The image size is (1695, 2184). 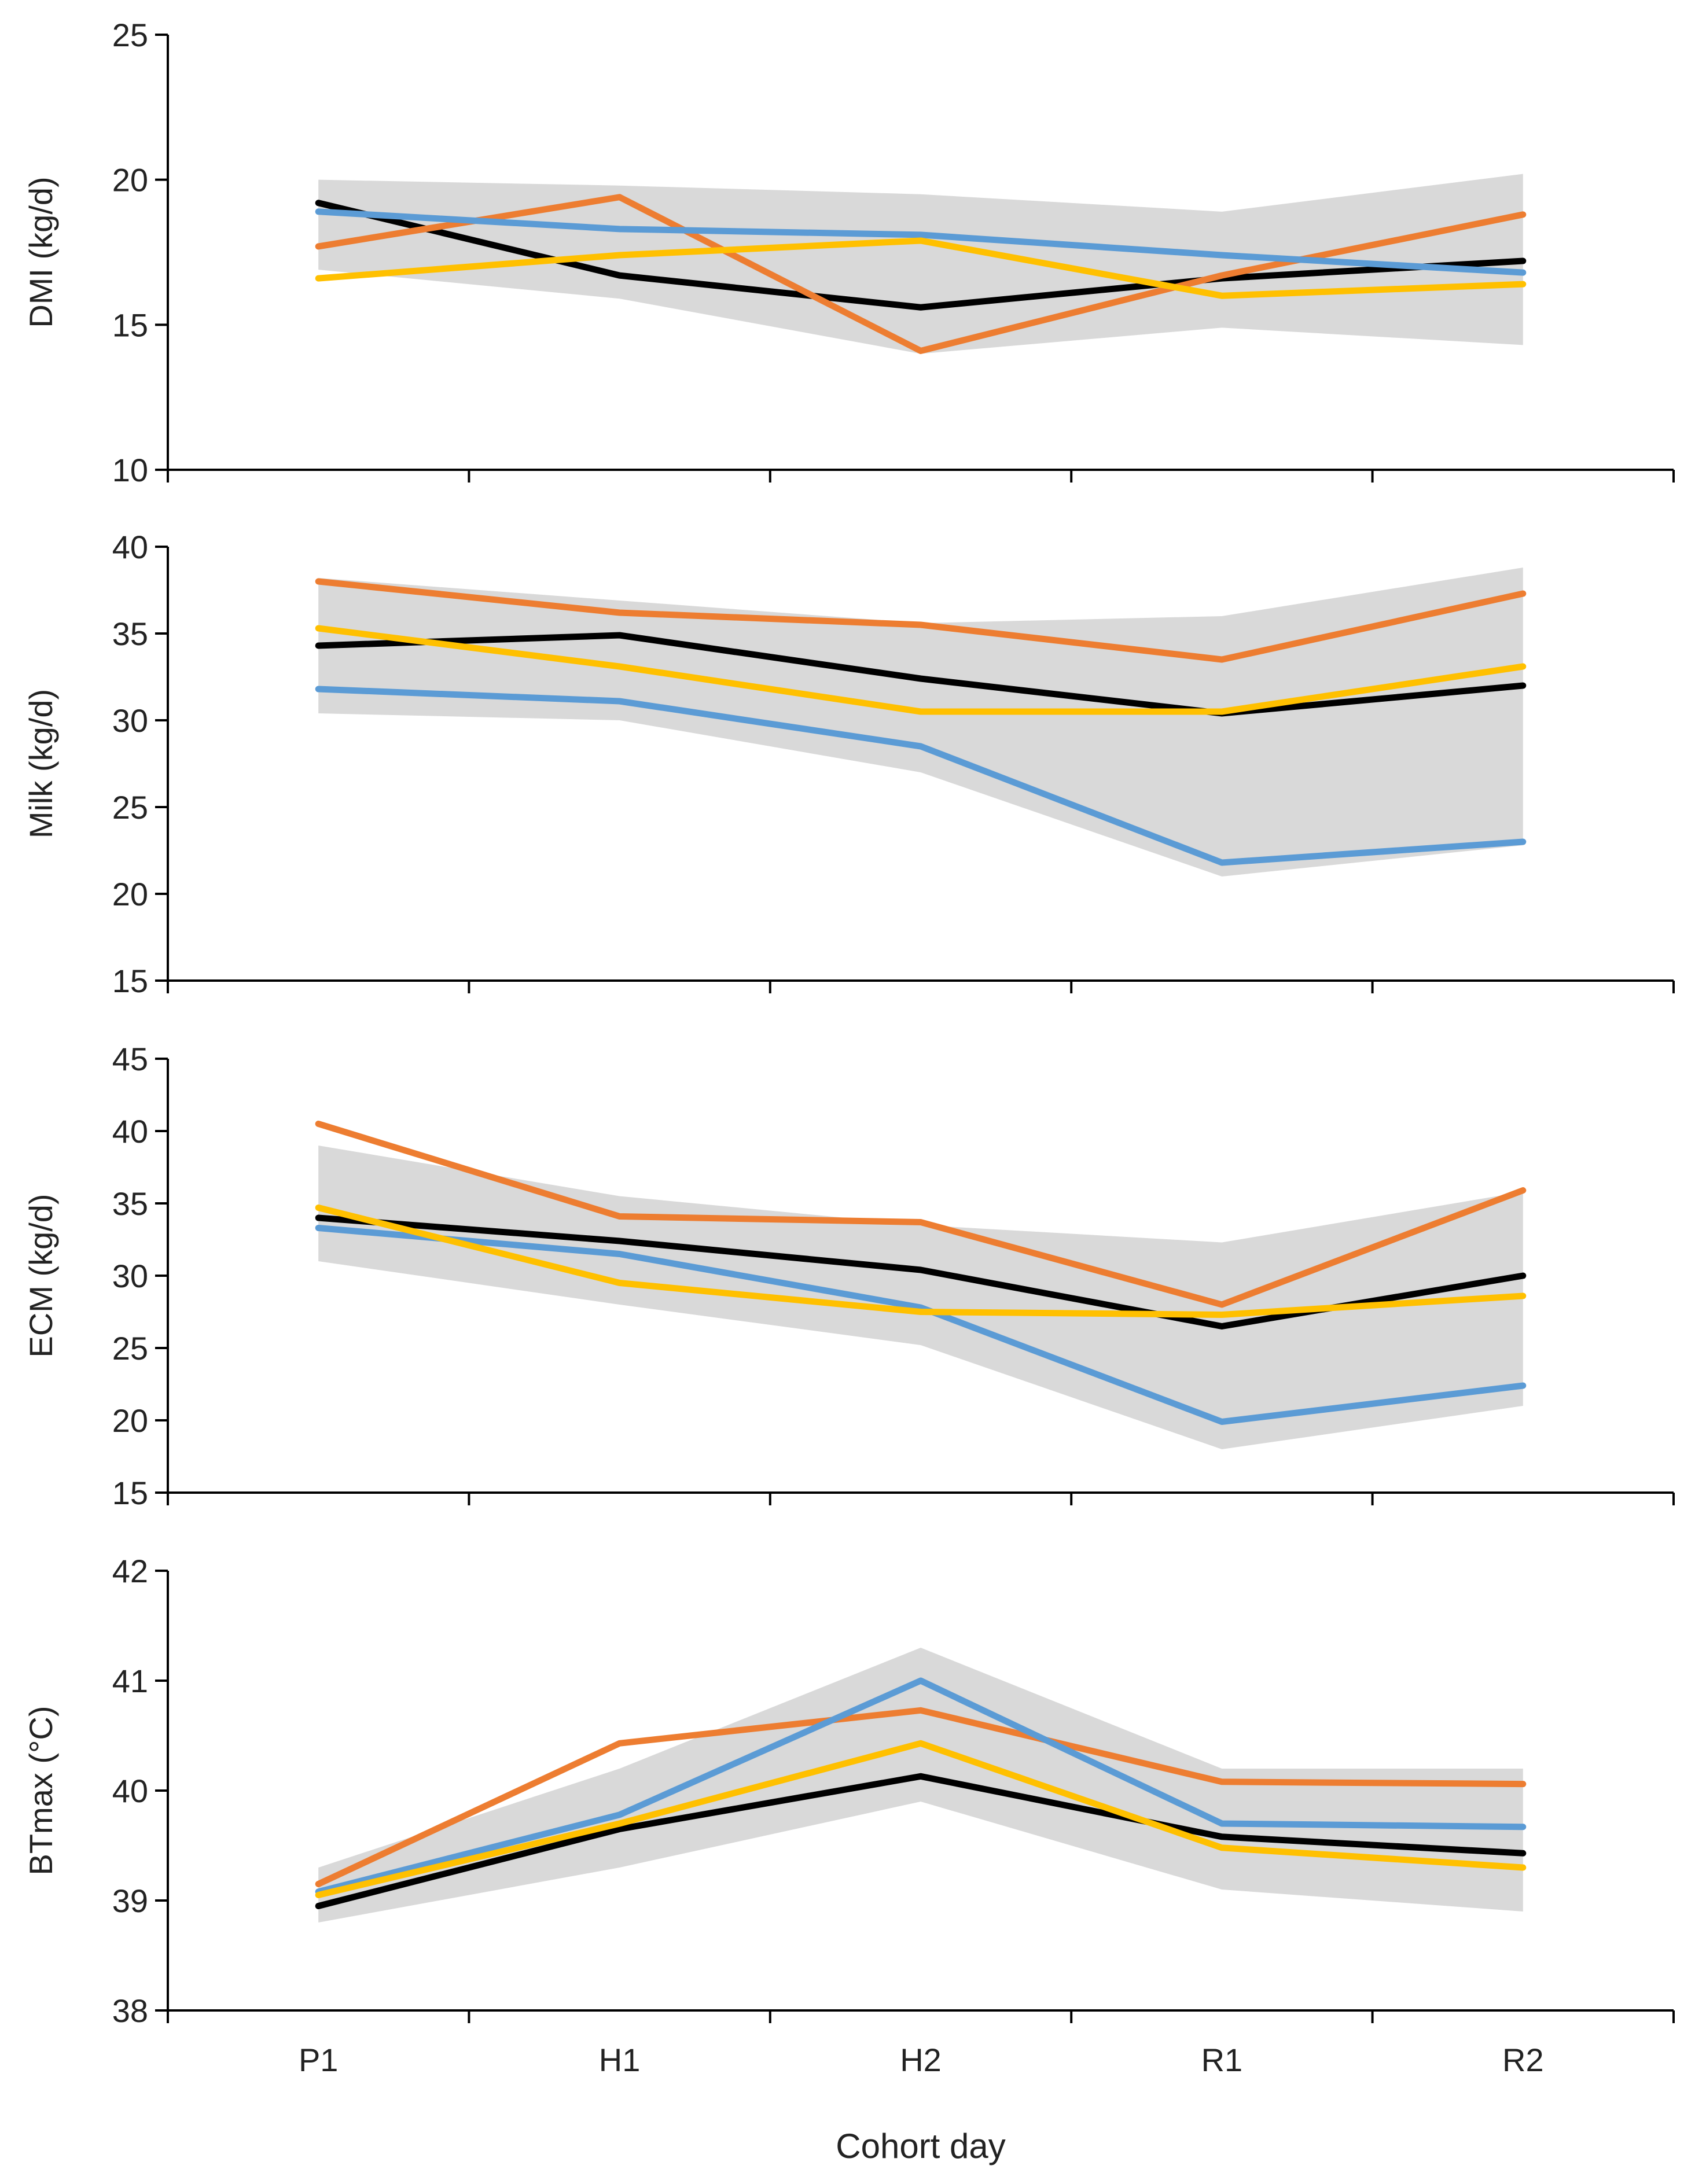 I want to click on x-tick-label: H1, so click(x=620, y=2060).